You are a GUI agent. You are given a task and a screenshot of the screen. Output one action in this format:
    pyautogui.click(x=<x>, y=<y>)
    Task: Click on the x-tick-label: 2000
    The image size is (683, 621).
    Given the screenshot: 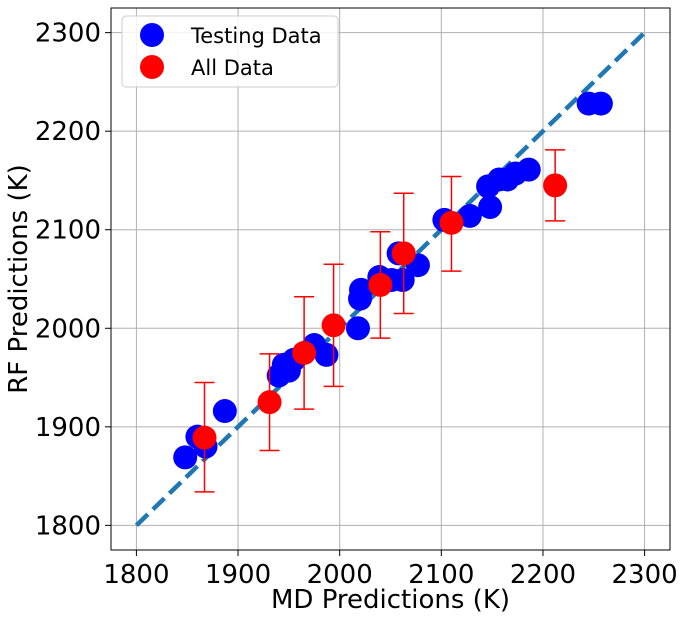 What is the action you would take?
    pyautogui.click(x=340, y=575)
    